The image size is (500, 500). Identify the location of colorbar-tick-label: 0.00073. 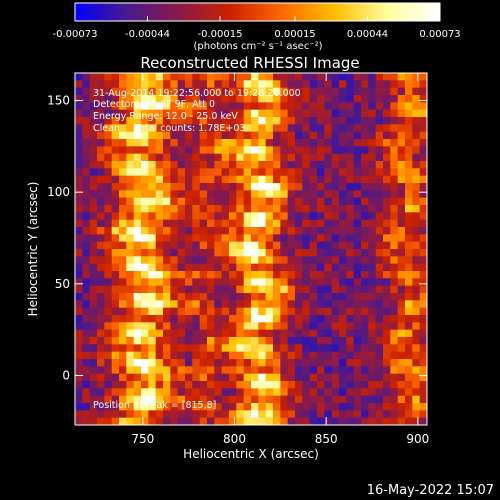
(439, 34).